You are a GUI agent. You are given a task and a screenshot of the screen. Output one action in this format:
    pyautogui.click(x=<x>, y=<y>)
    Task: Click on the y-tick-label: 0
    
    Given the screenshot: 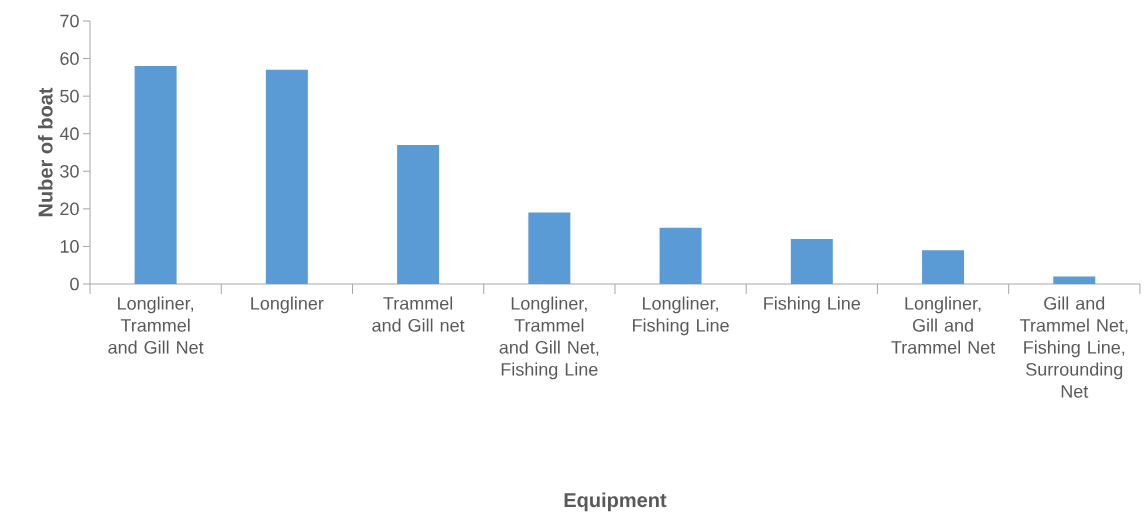 What is the action you would take?
    pyautogui.click(x=74, y=284)
    